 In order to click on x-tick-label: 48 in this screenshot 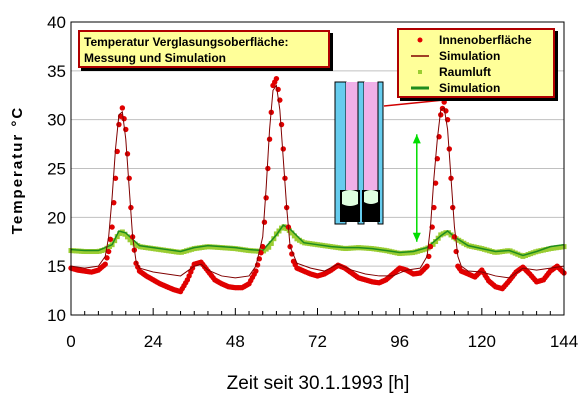, I will do `click(235, 341)`.